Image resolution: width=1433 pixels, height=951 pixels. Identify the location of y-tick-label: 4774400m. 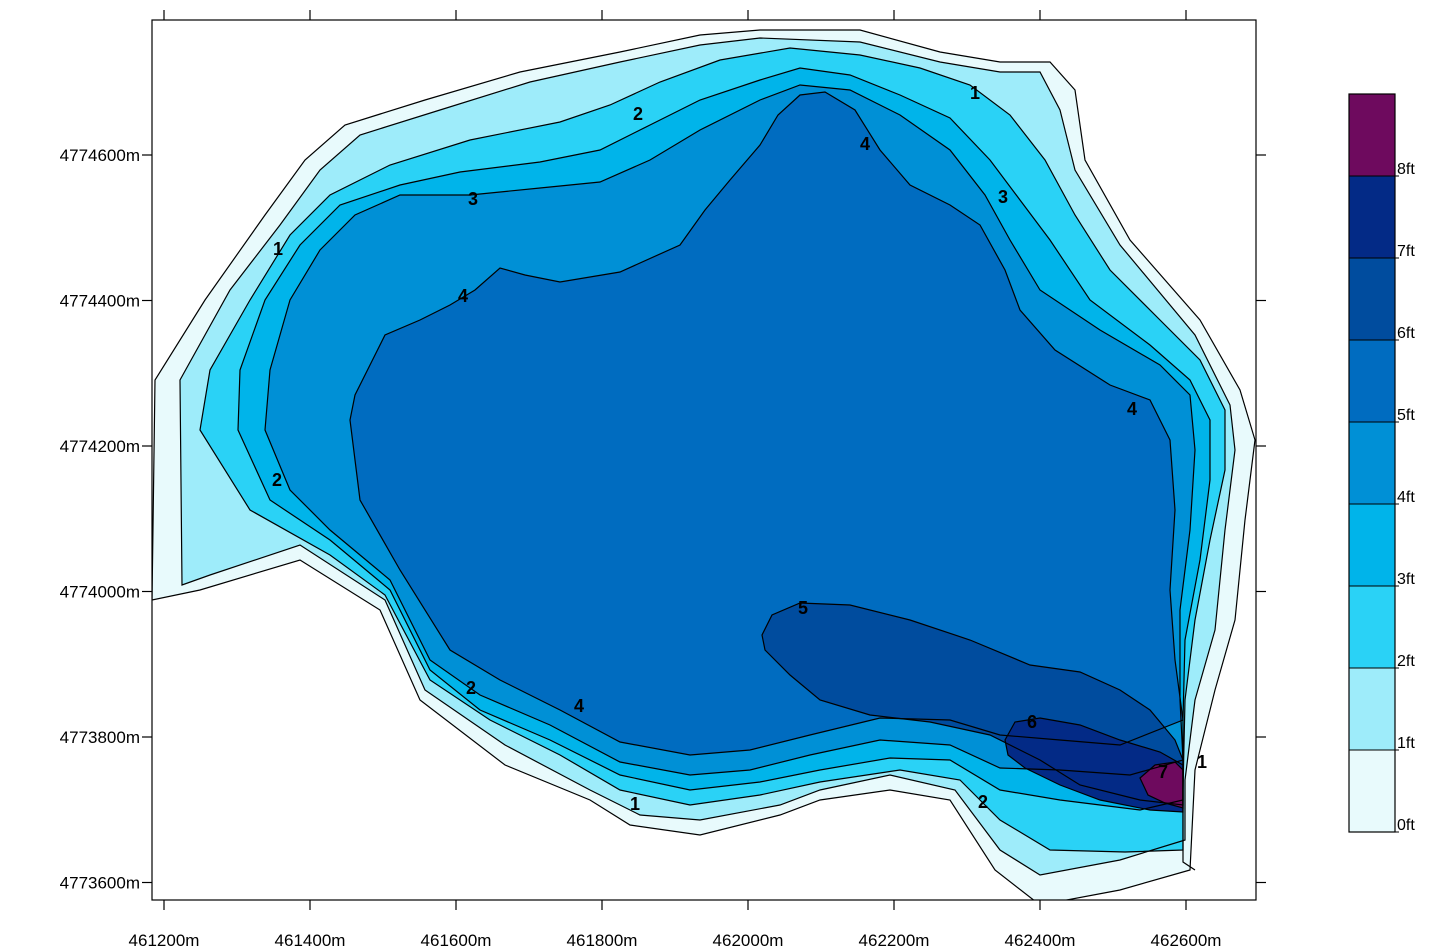
(100, 301).